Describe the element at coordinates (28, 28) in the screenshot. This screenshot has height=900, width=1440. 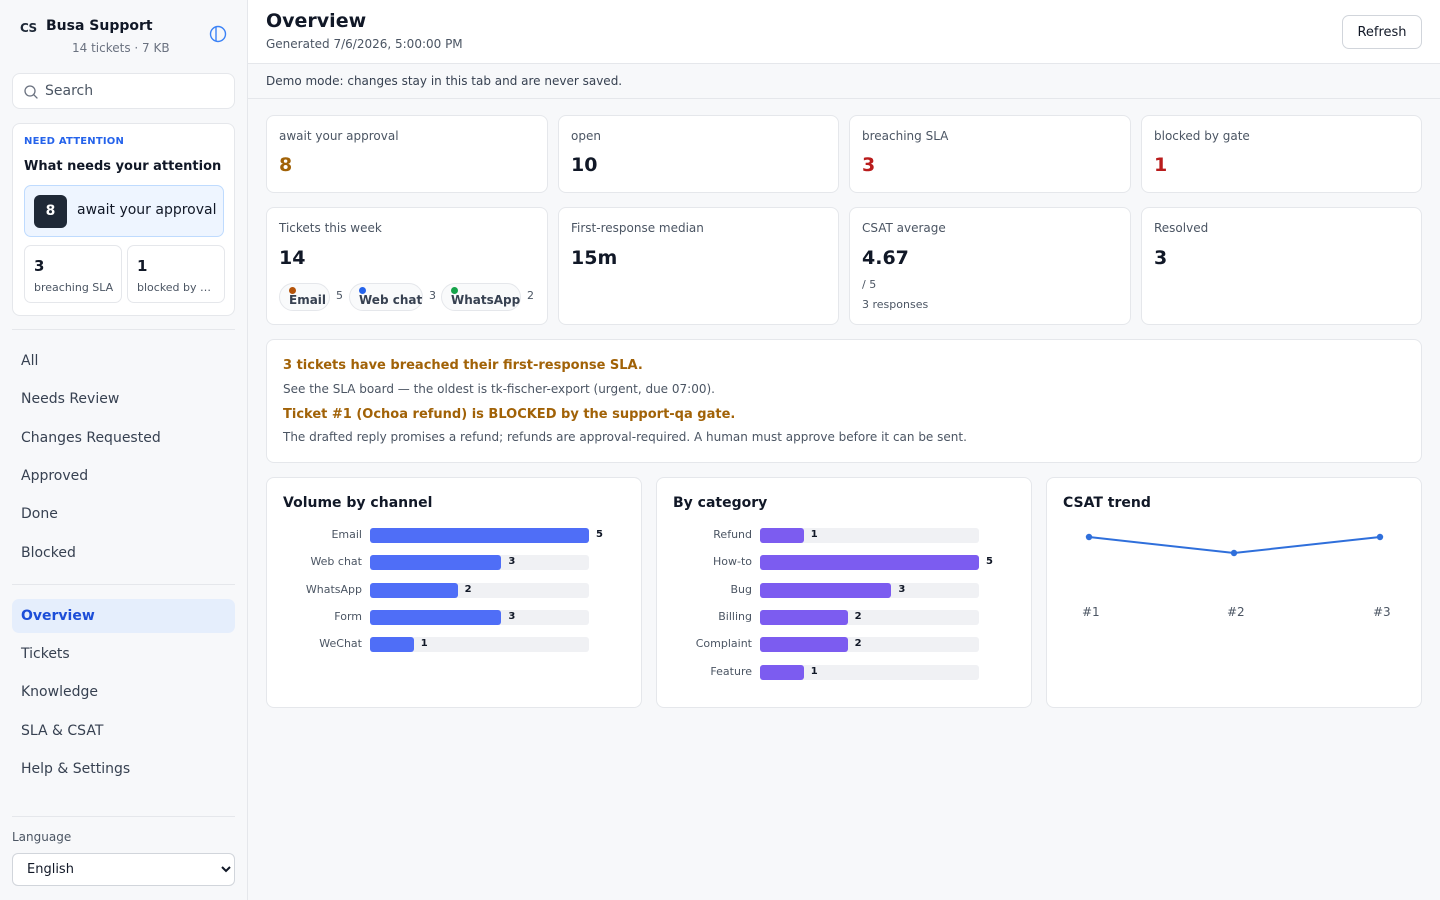
I see `brand-logo: CS` at that location.